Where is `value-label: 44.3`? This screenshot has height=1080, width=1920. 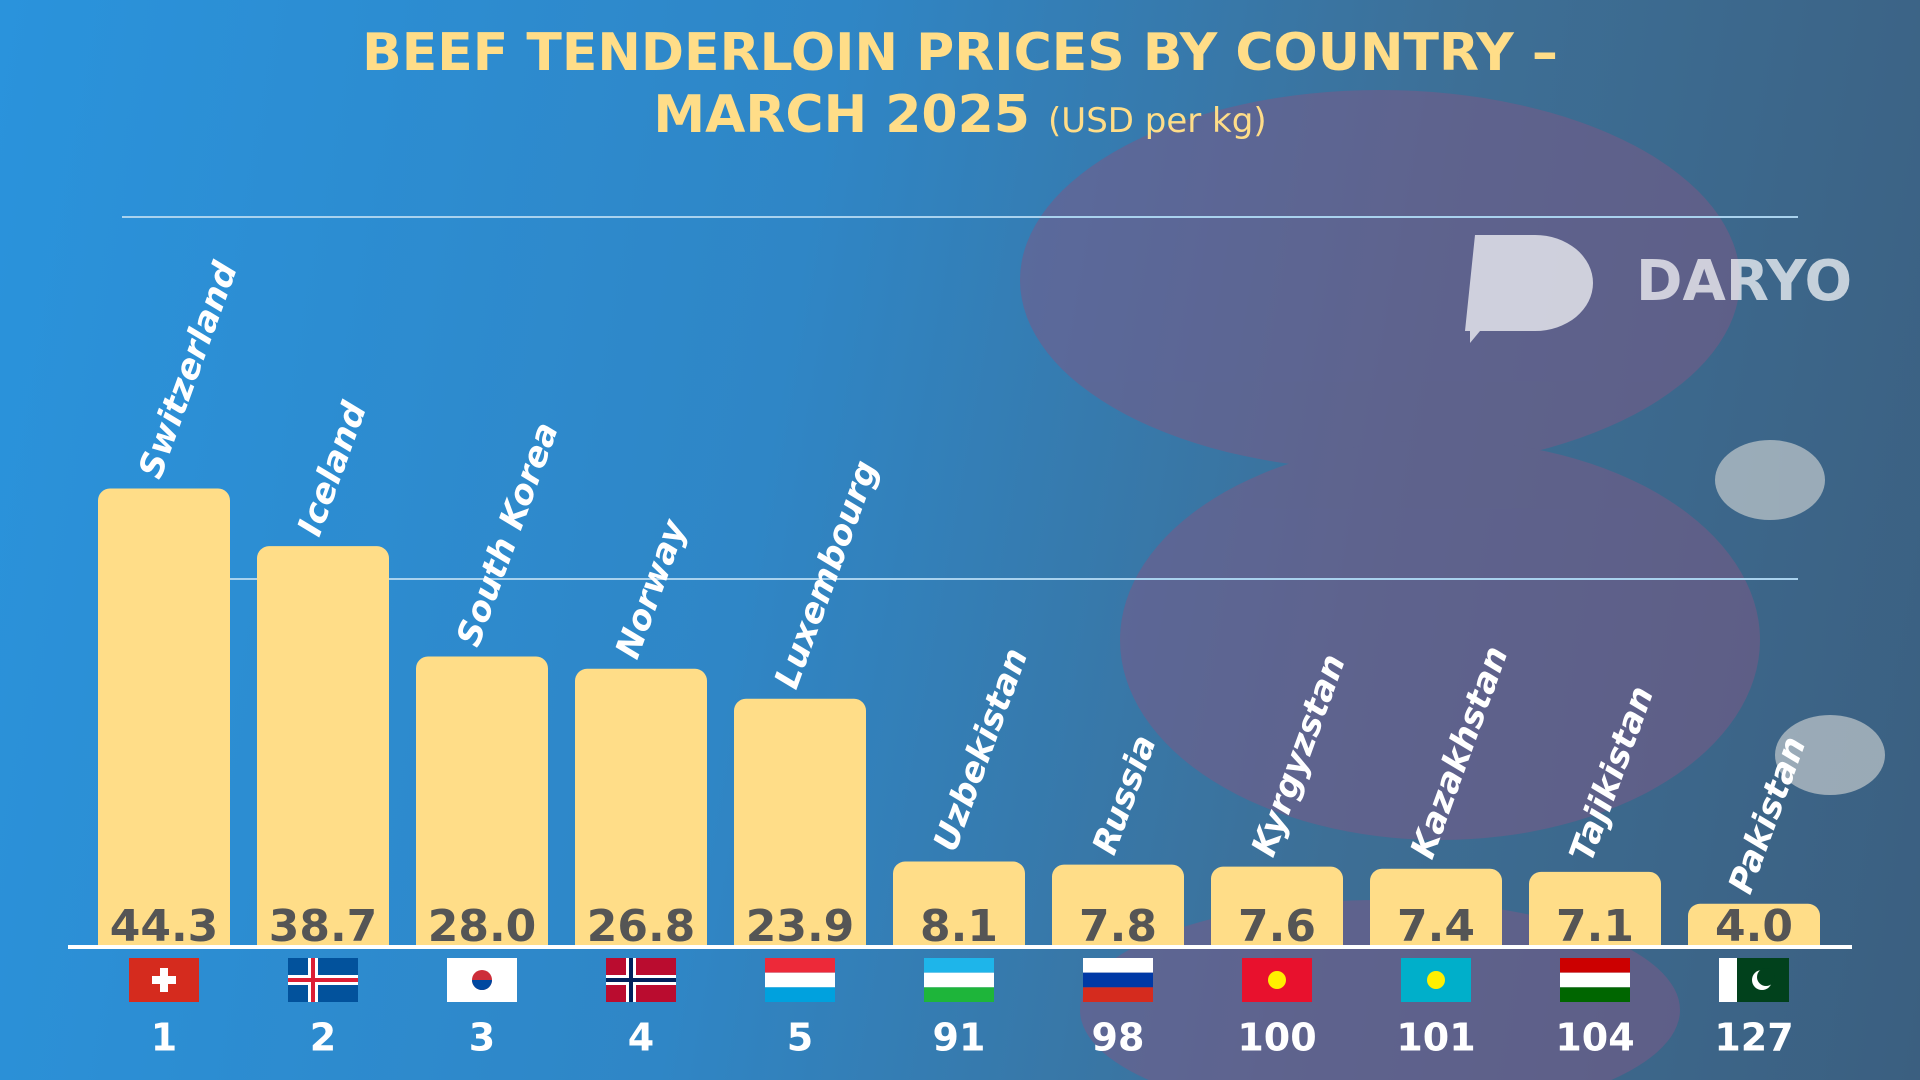 value-label: 44.3 is located at coordinates (164, 926).